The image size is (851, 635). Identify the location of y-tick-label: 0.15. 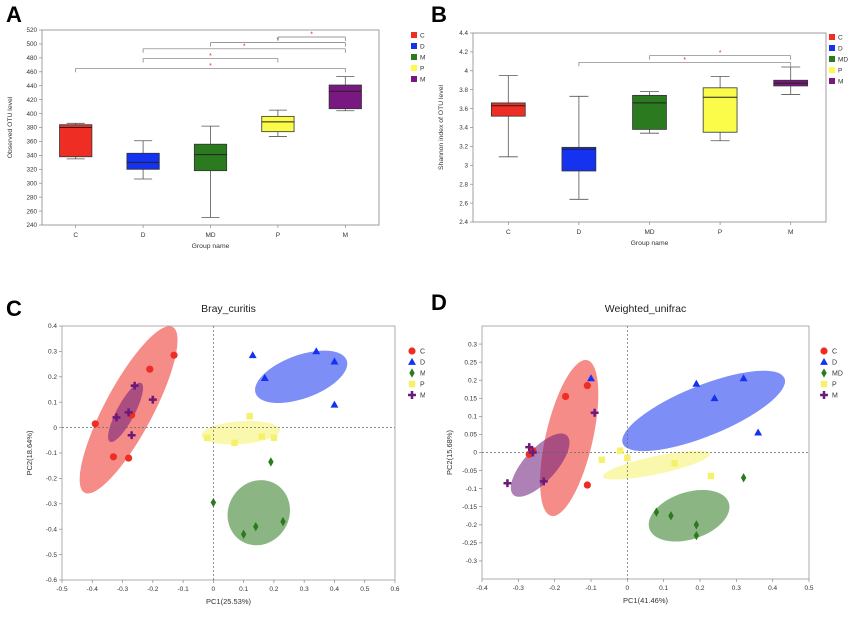
(470, 398).